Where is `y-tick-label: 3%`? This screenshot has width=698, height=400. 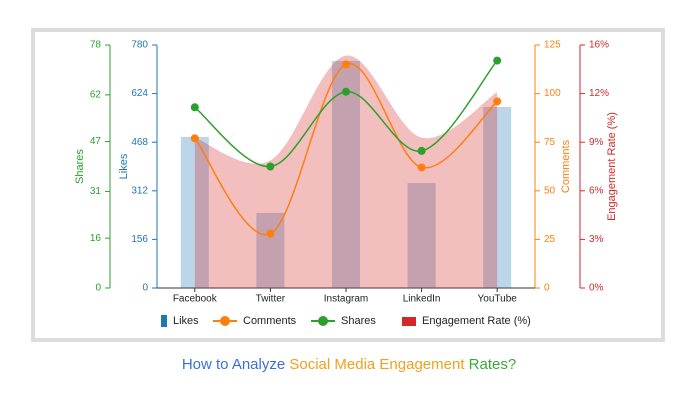
y-tick-label: 3% is located at coordinates (596, 239).